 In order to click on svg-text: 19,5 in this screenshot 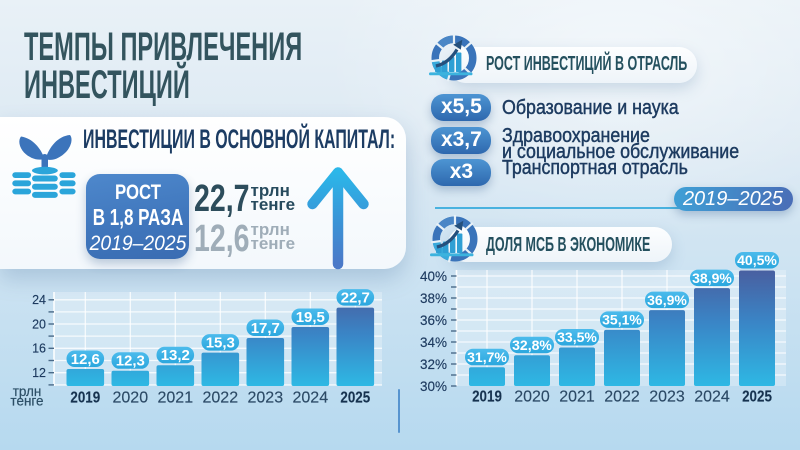, I will do `click(310, 317)`.